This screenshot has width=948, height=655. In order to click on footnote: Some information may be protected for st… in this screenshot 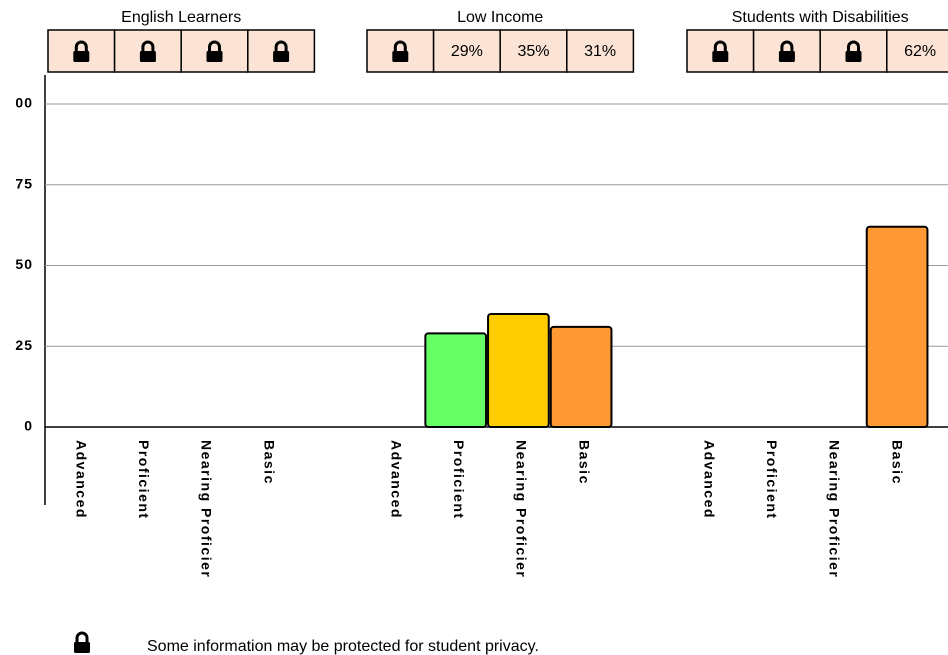, I will do `click(343, 646)`.